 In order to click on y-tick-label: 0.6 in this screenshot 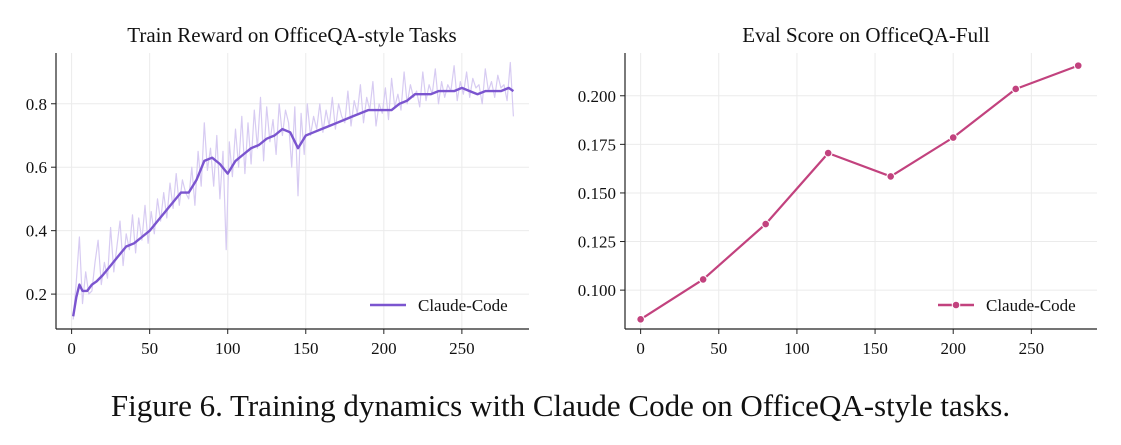, I will do `click(36, 167)`.